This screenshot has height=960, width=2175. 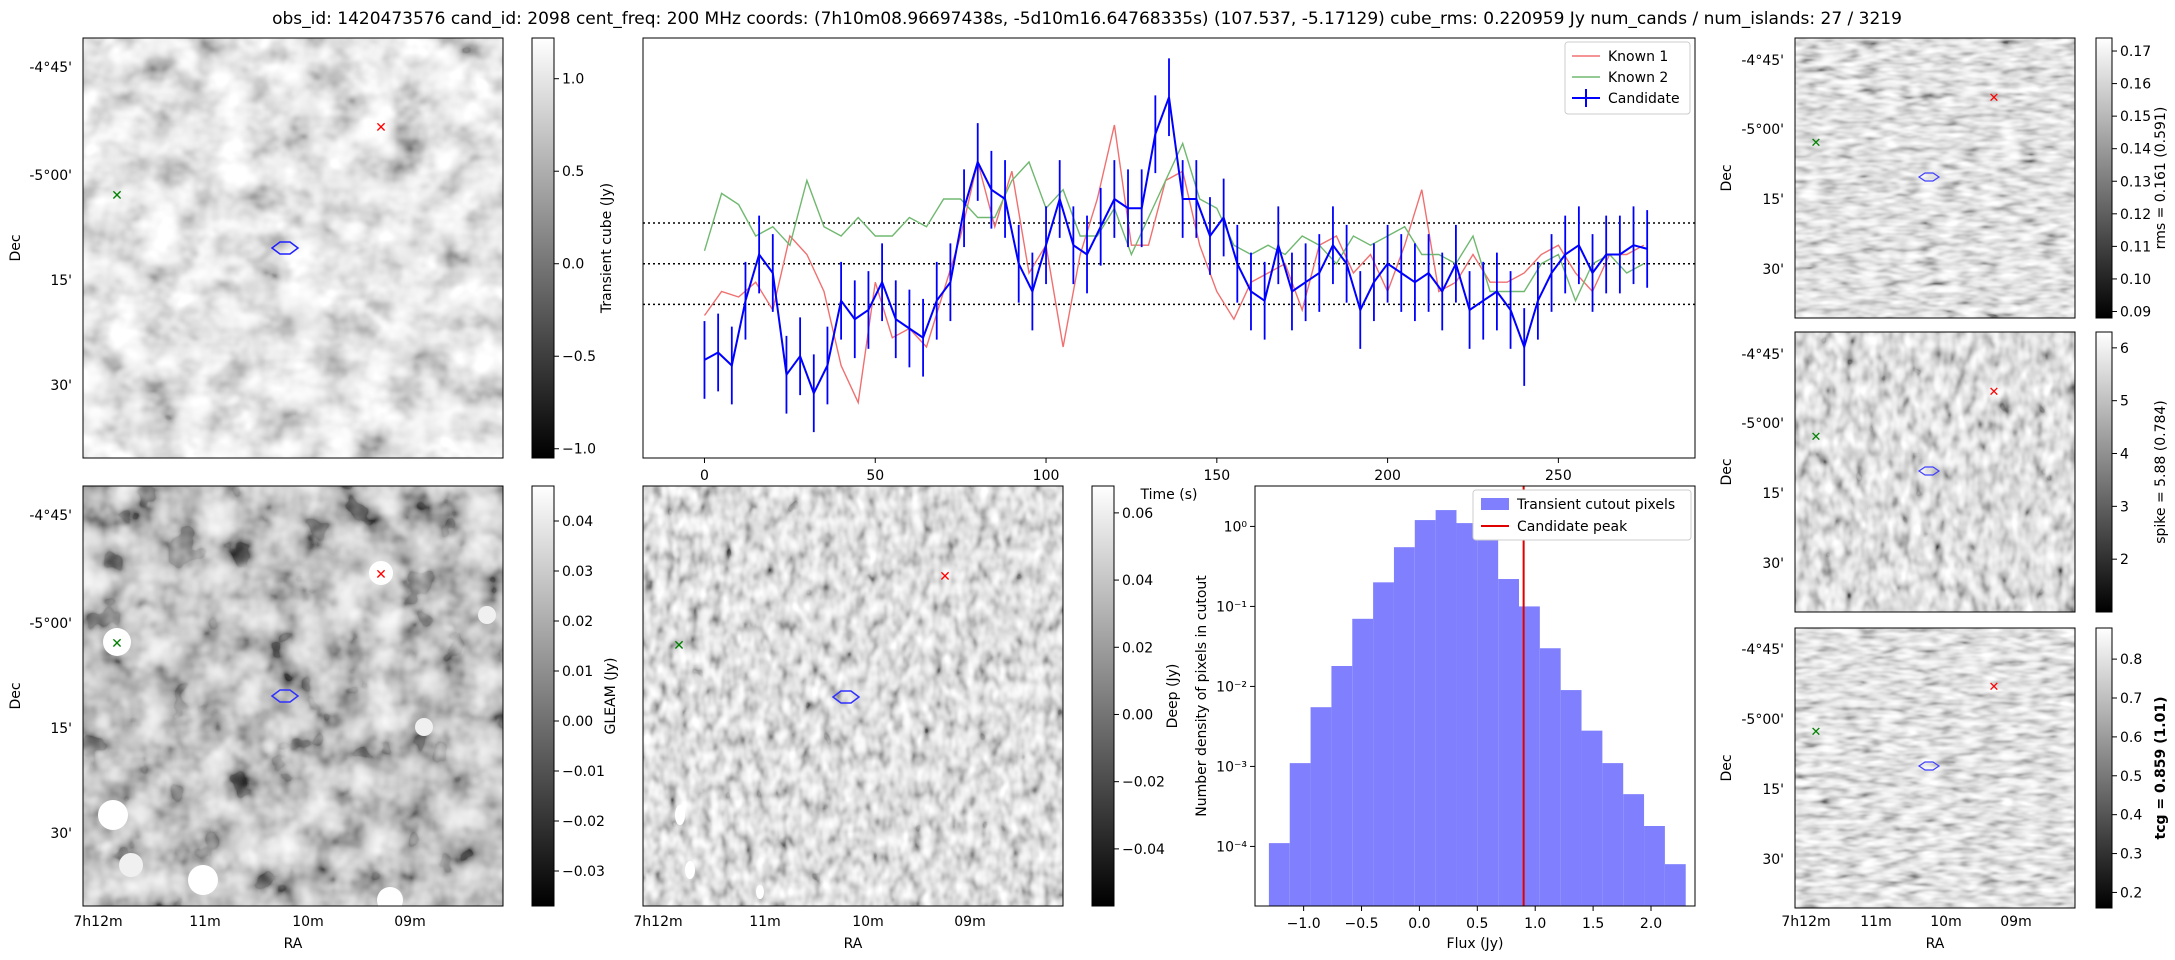 I want to click on colorbar-tick-label: 0.0, so click(x=573, y=265).